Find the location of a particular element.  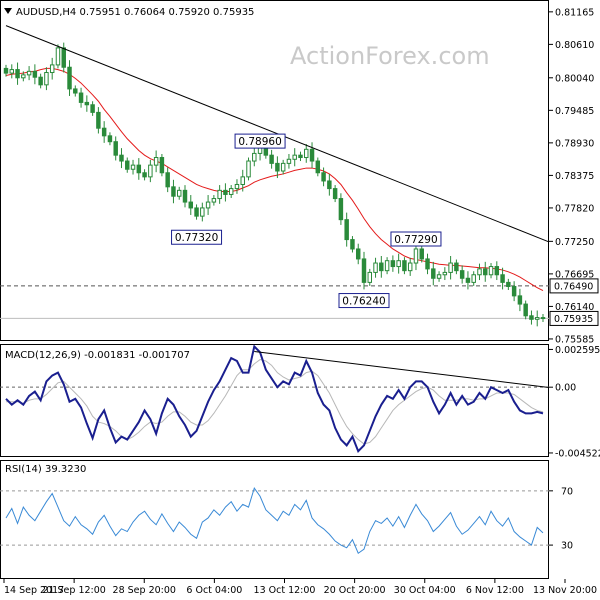

macd-title: MACD(12,26,9) -0.001831 -0.001707 is located at coordinates (97, 355).